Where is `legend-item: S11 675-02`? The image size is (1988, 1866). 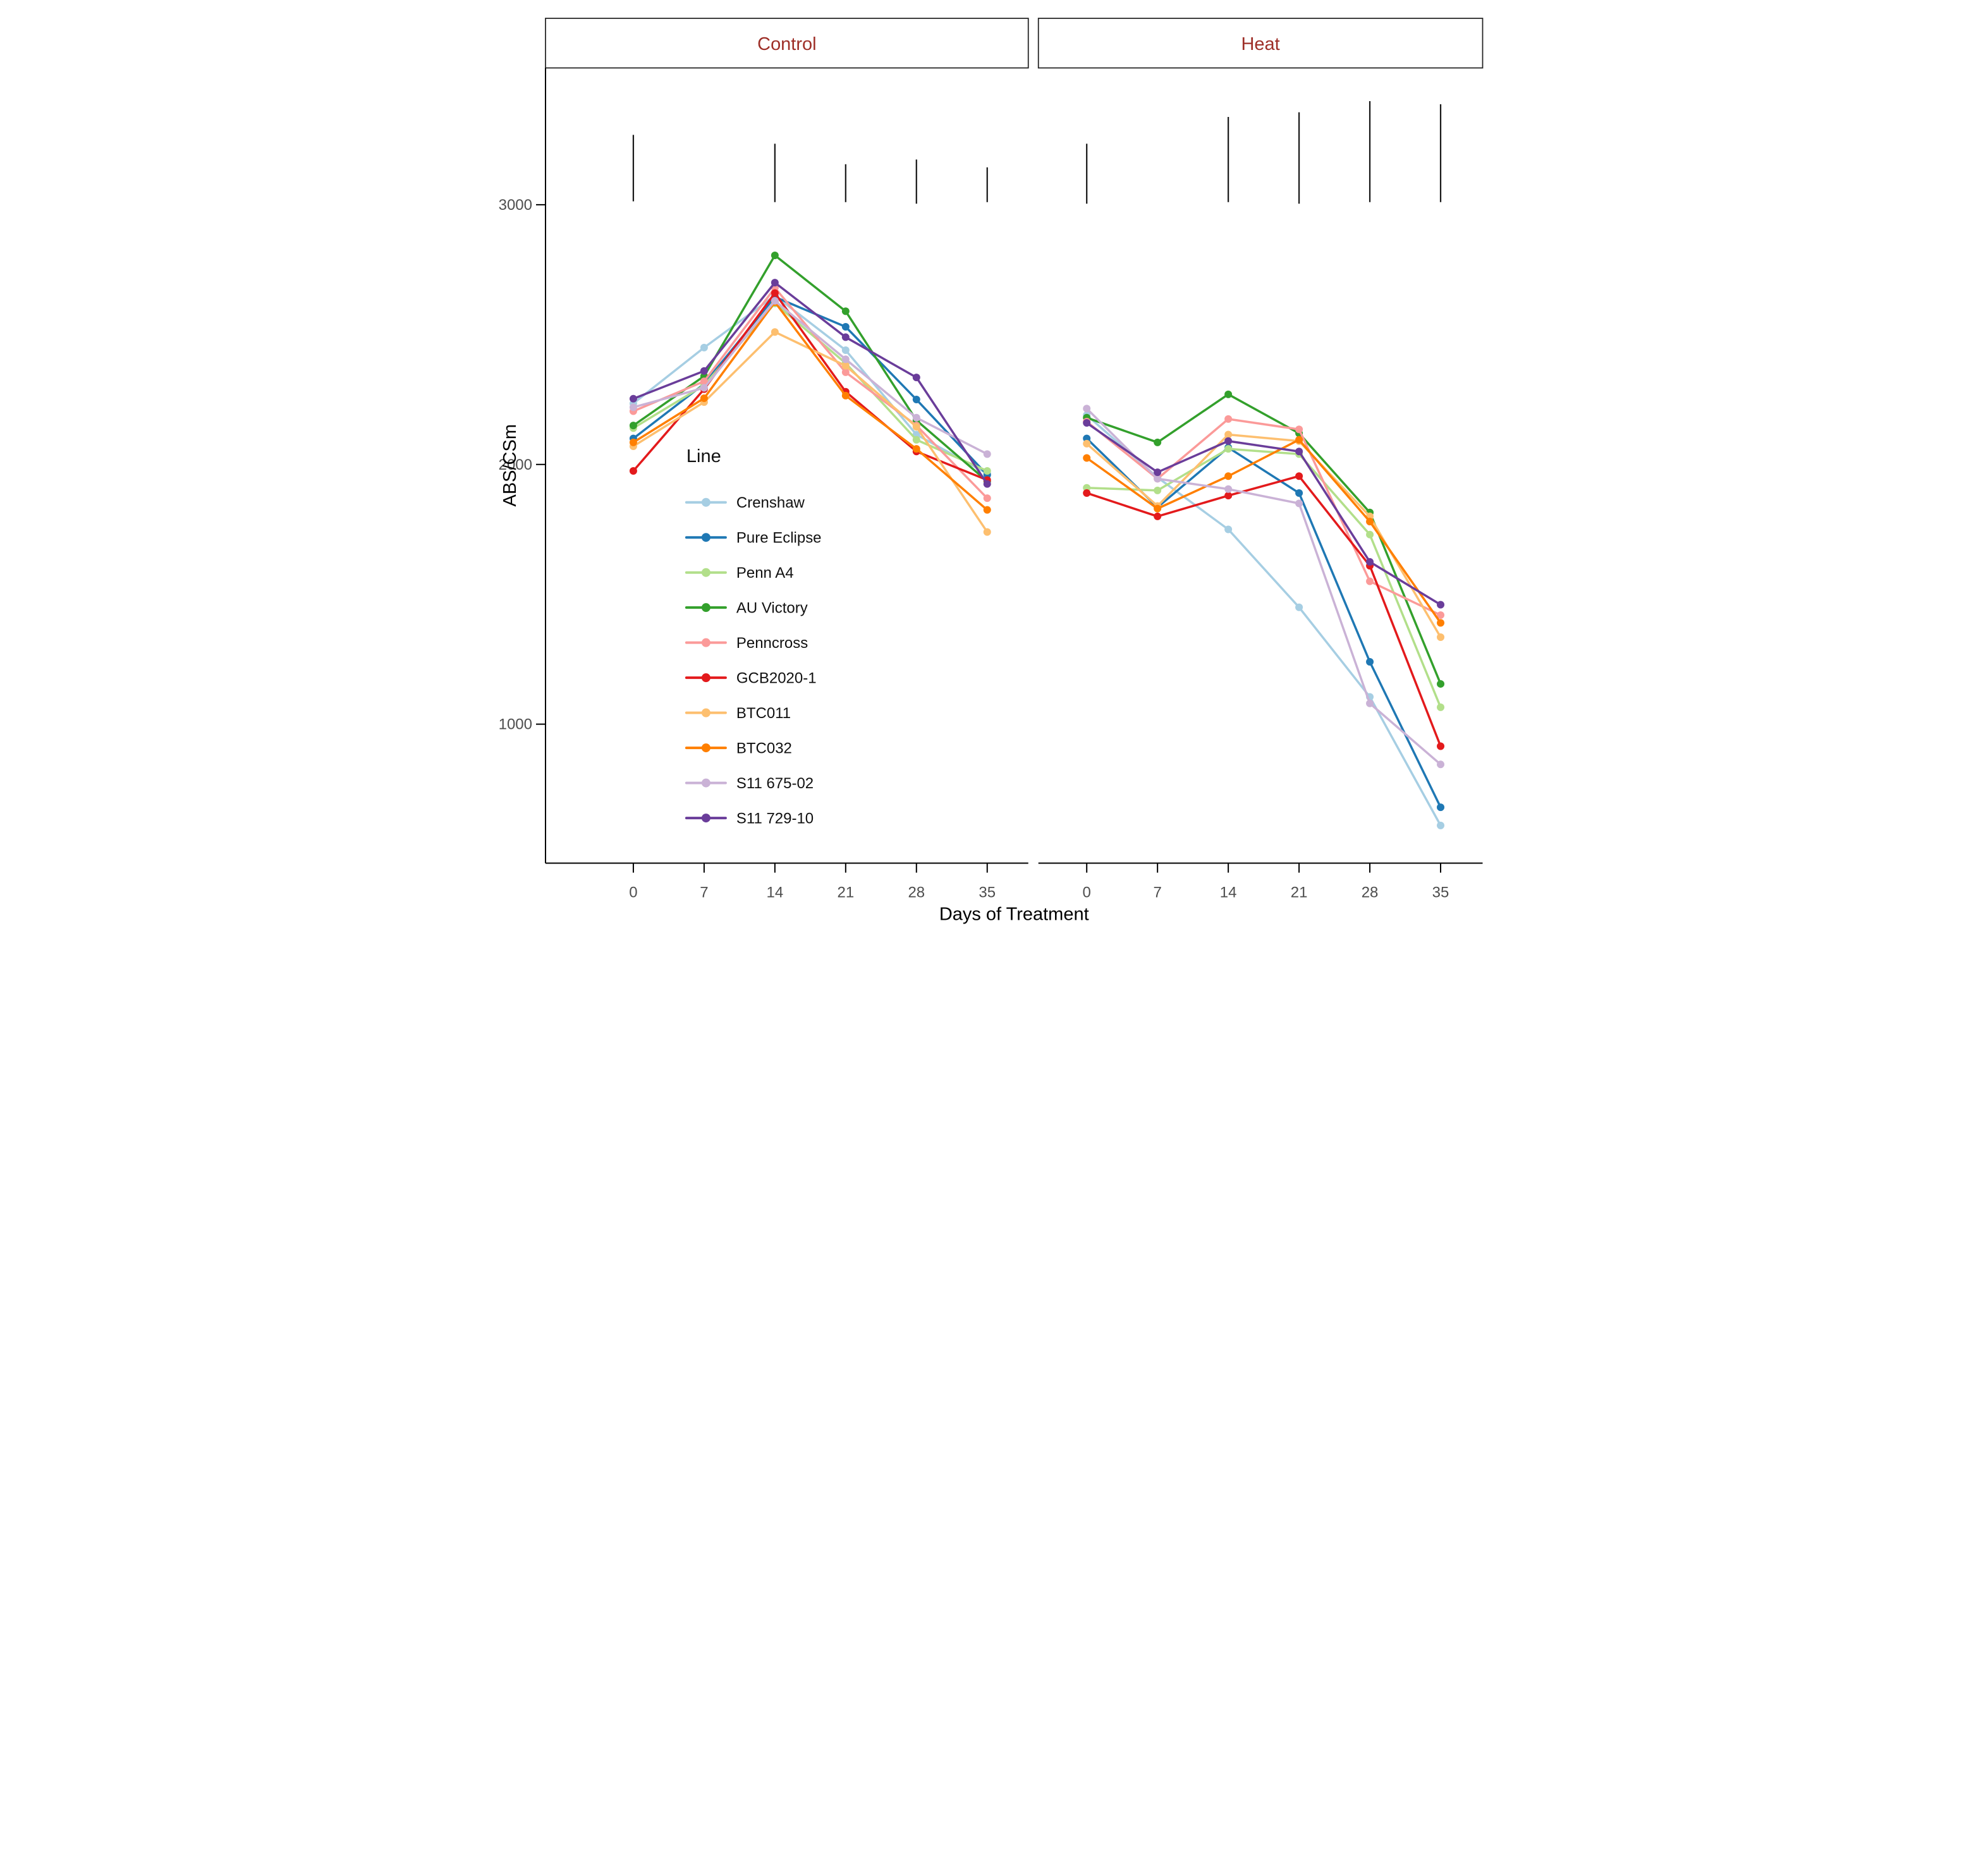 legend-item: S11 675-02 is located at coordinates (749, 783).